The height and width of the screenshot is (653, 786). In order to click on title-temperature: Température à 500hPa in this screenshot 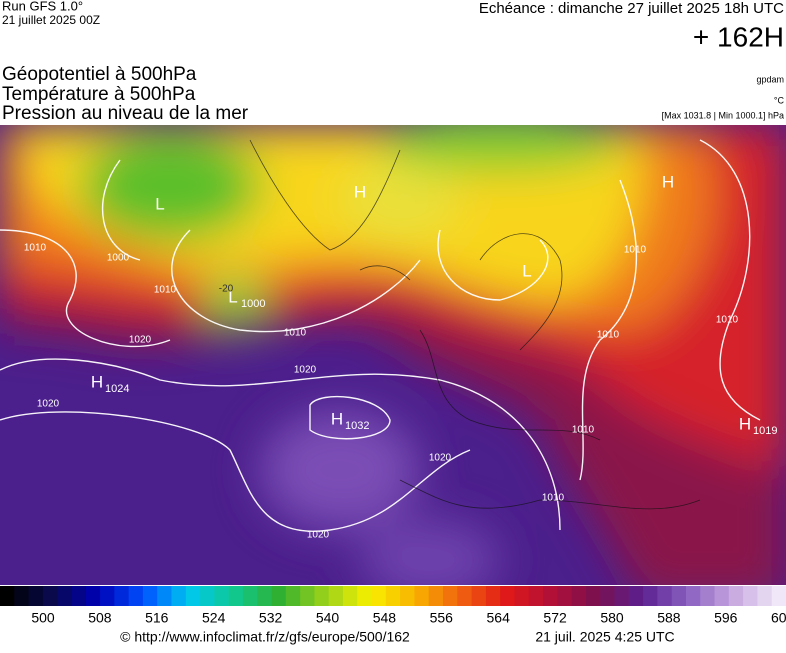, I will do `click(99, 94)`.